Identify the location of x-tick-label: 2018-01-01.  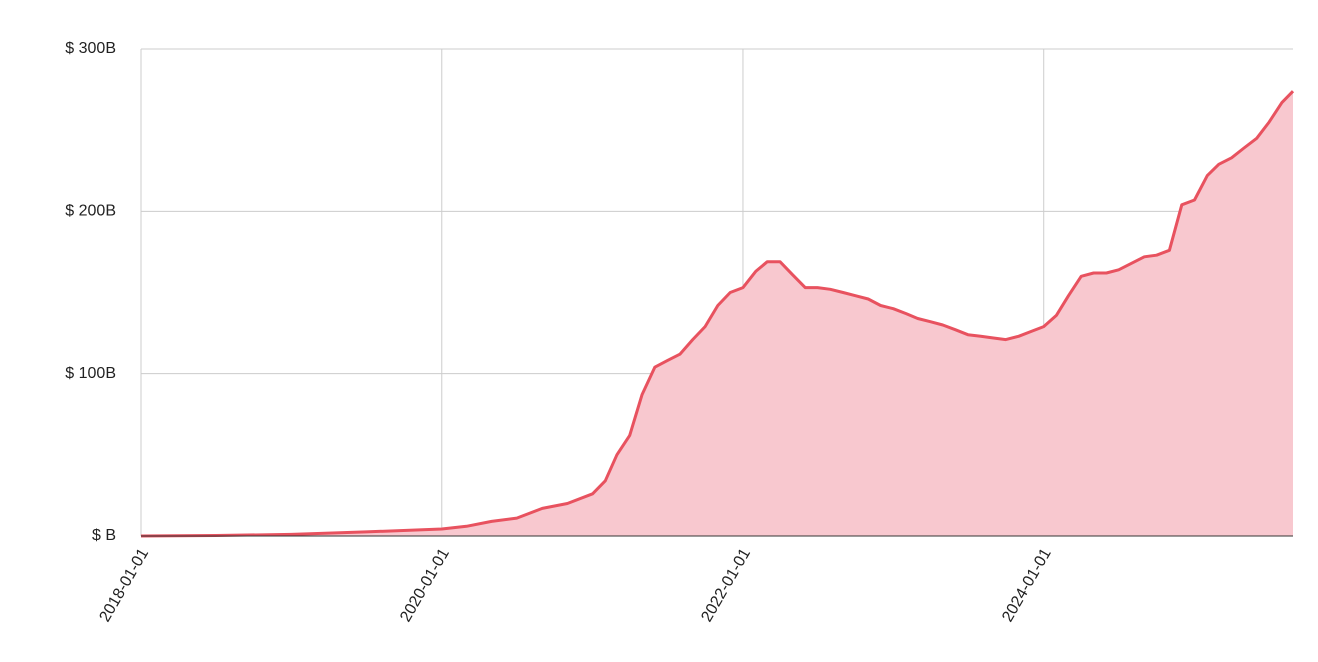
(124, 585).